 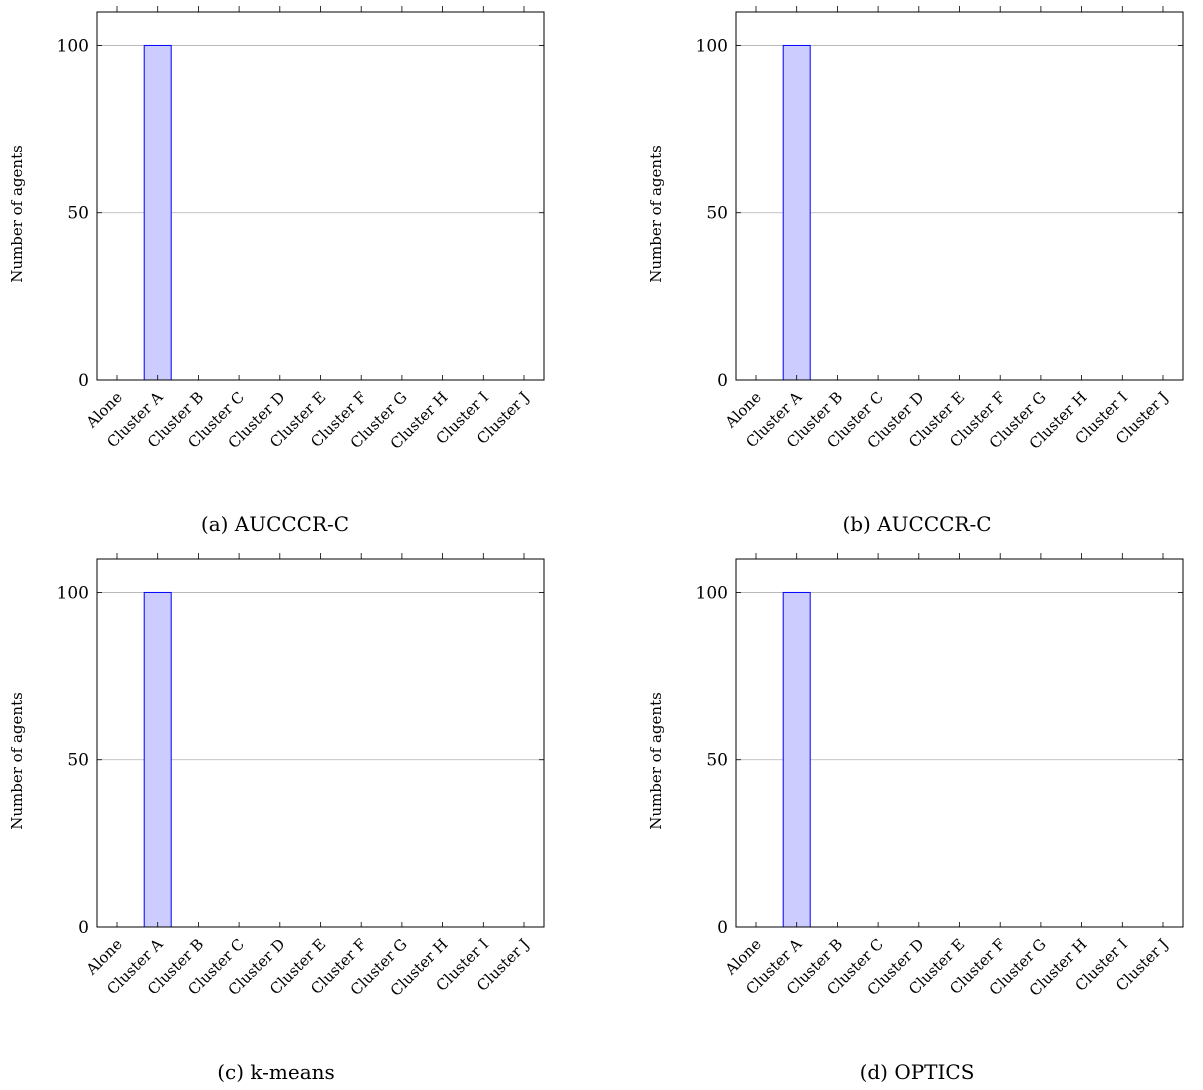 I want to click on subfigure-caption: (b) AUCCCR-C, so click(x=916, y=524).